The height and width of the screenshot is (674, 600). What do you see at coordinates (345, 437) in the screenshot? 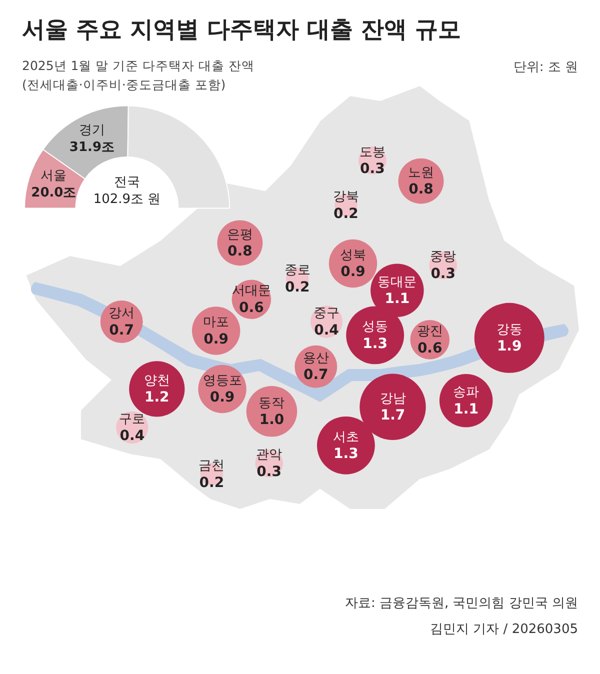
I see `category-label: 서초` at bounding box center [345, 437].